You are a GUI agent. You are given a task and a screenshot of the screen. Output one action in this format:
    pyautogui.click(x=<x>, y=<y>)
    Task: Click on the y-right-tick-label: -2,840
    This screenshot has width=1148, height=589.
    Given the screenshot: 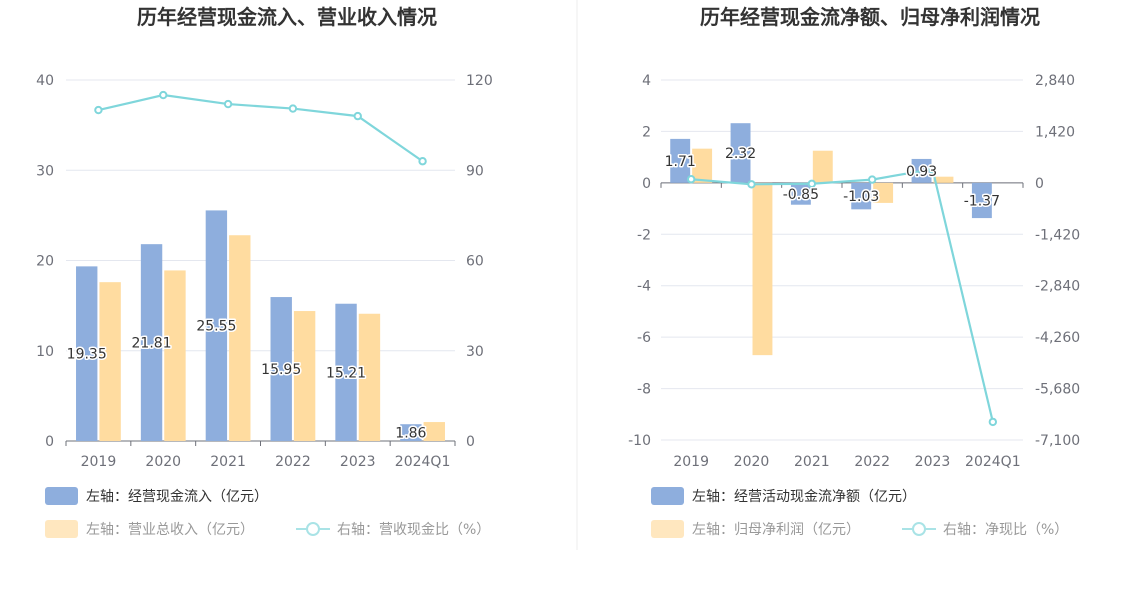 What is the action you would take?
    pyautogui.click(x=1057, y=287)
    